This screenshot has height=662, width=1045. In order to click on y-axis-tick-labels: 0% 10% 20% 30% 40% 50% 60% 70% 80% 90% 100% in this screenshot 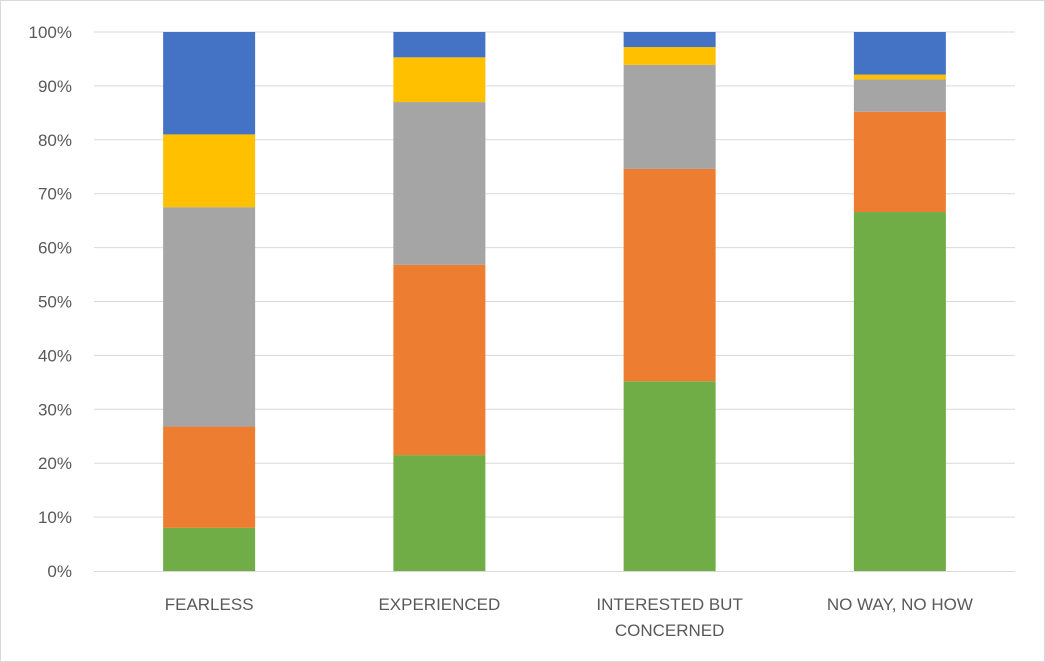, I will do `click(50, 302)`.